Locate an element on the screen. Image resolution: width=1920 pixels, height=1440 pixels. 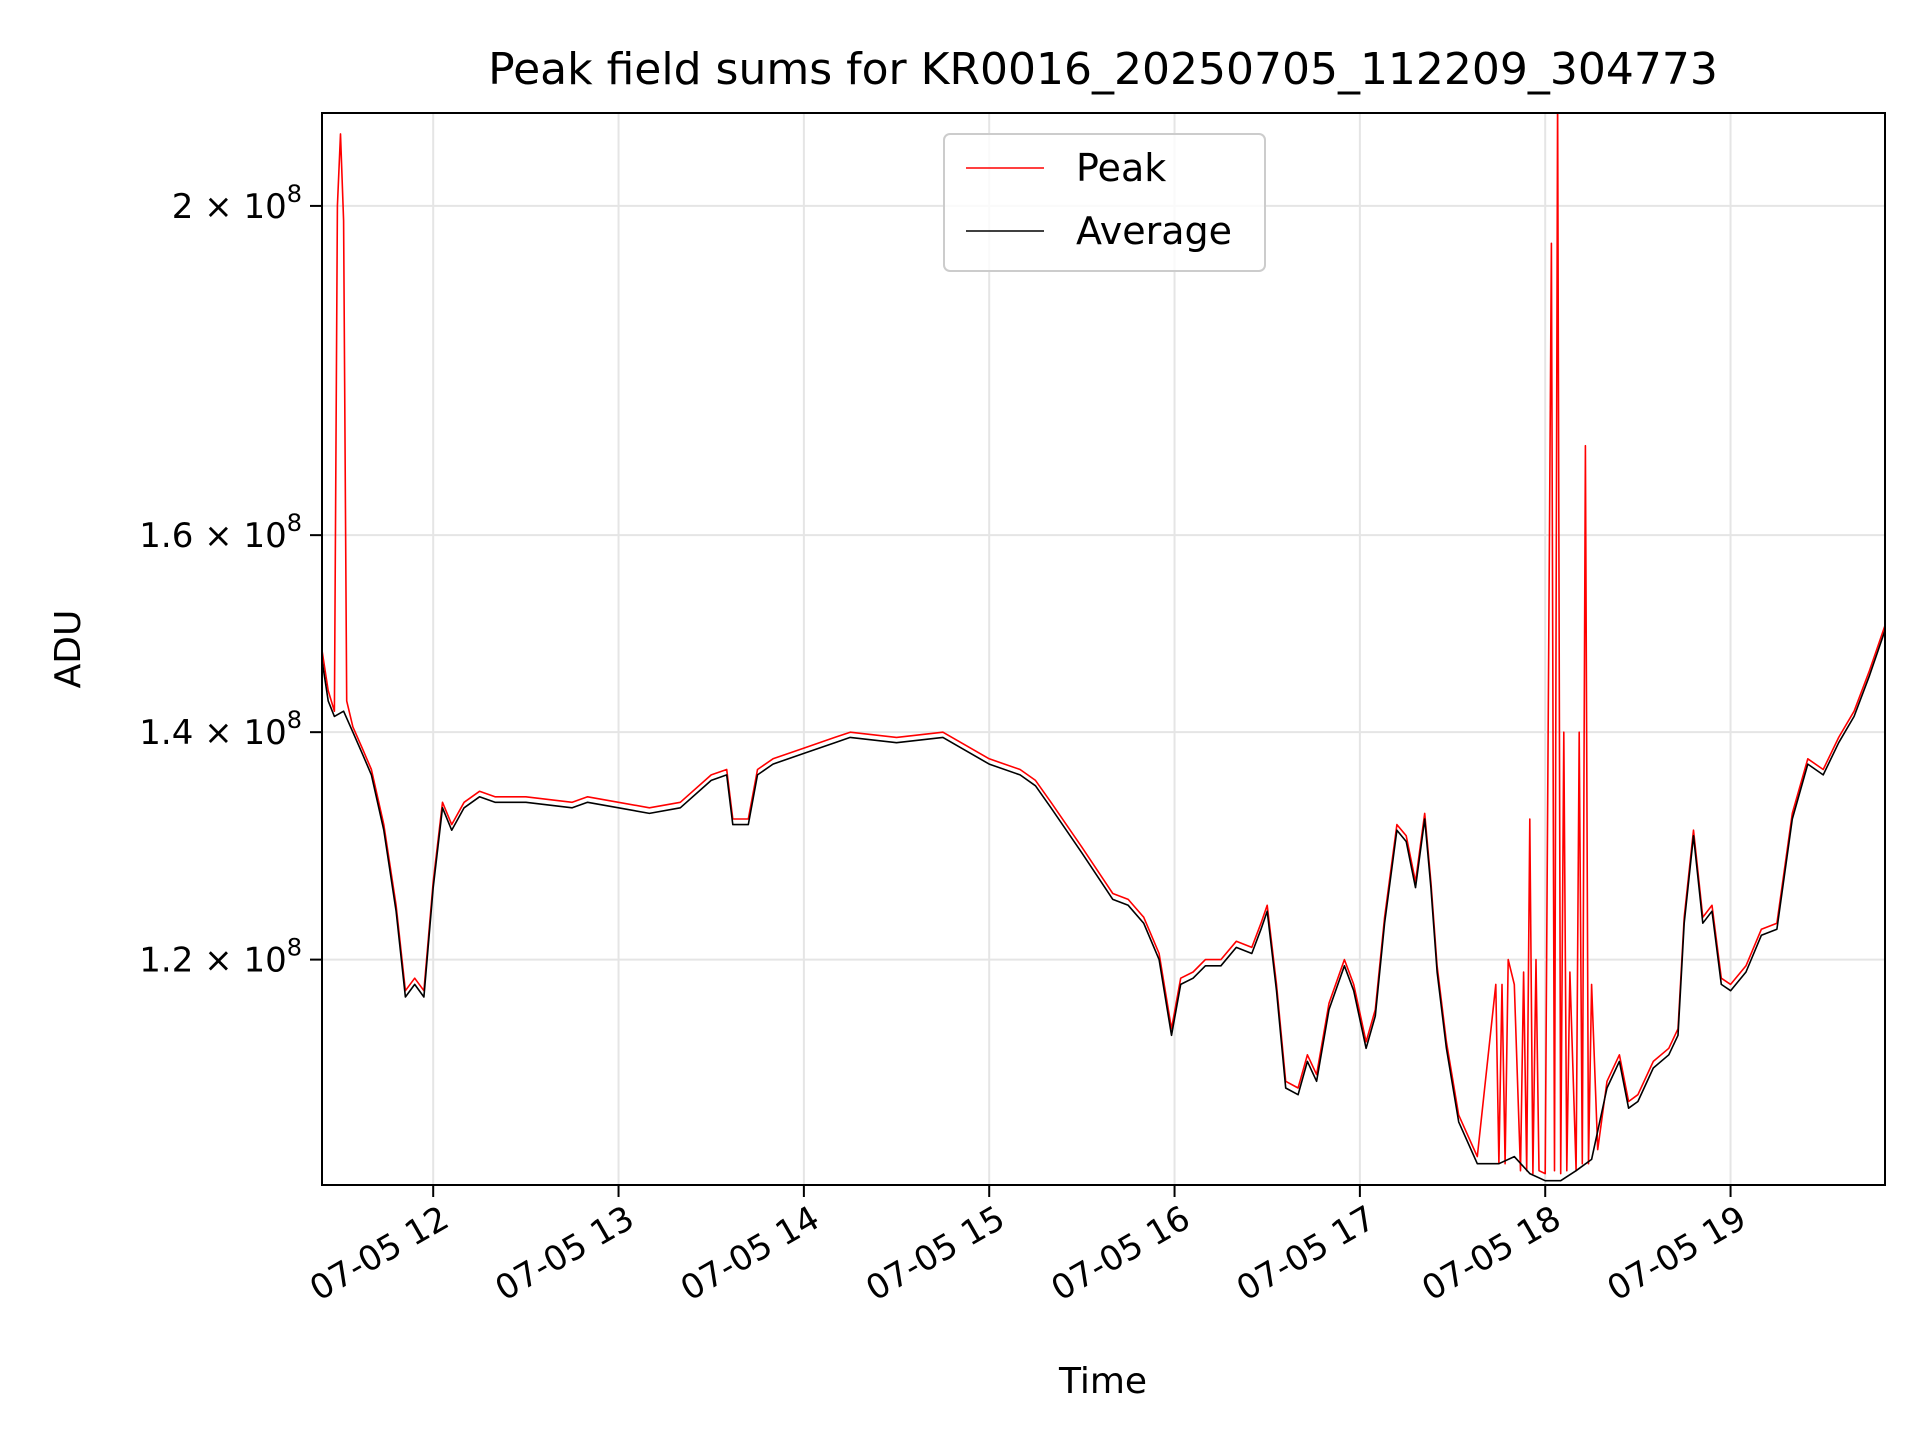
legend-label-peak: Peak is located at coordinates (1121, 168).